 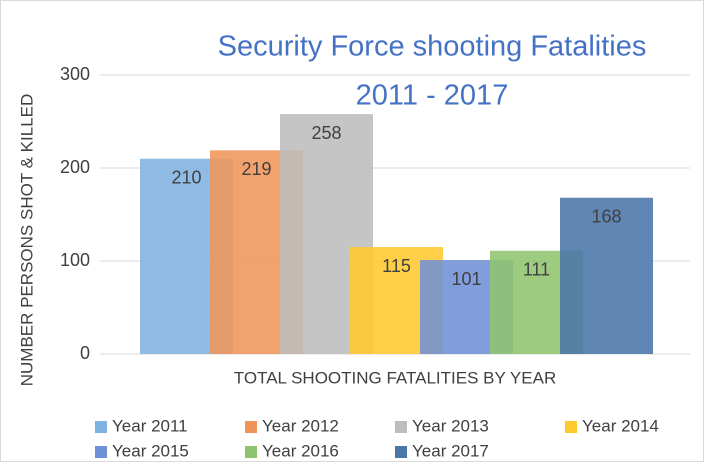 What do you see at coordinates (75, 260) in the screenshot?
I see `y-tick-label: 100` at bounding box center [75, 260].